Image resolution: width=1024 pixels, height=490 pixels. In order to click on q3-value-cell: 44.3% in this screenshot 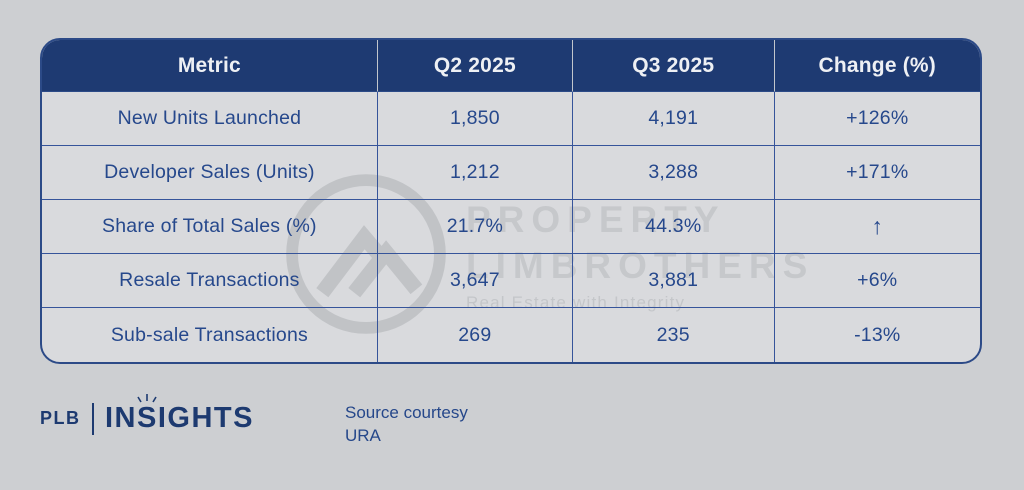, I will do `click(673, 227)`.